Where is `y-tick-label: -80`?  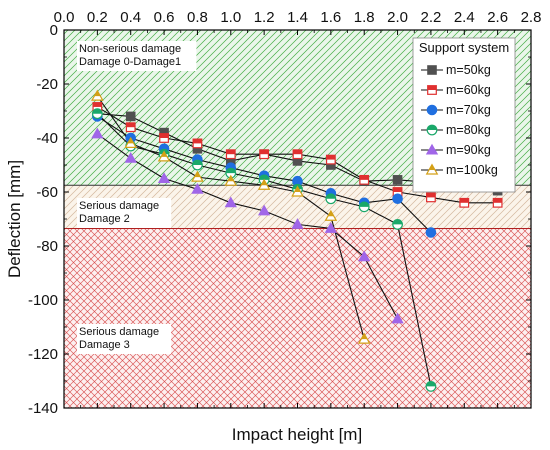
y-tick-label: -80 is located at coordinates (47, 246).